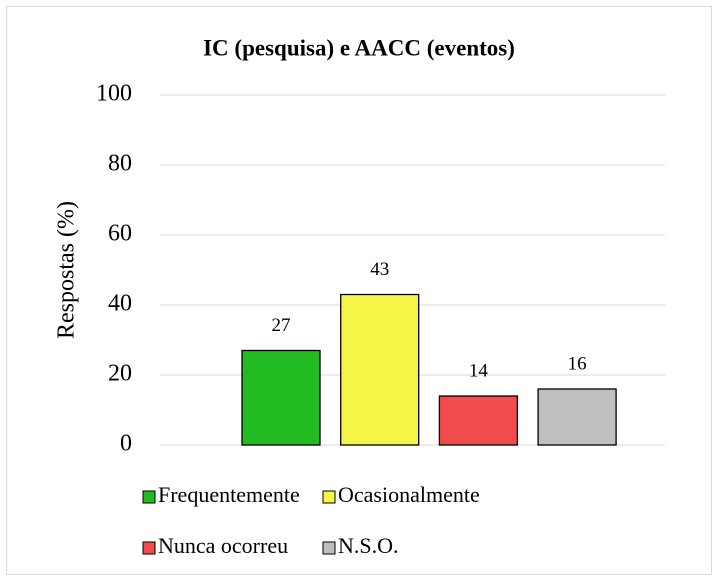 This screenshot has width=718, height=581. Describe the element at coordinates (120, 304) in the screenshot. I see `y-tick-label: 40` at that location.